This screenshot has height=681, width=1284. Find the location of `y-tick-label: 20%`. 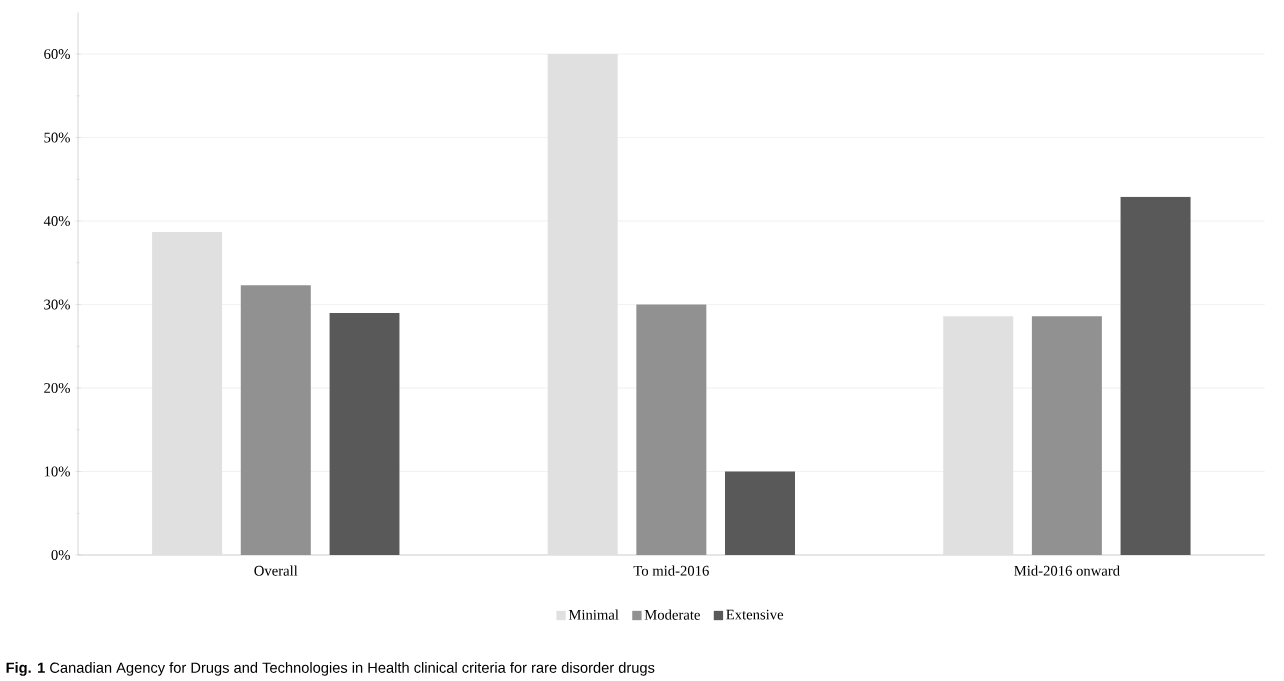

y-tick-label: 20% is located at coordinates (57, 388).